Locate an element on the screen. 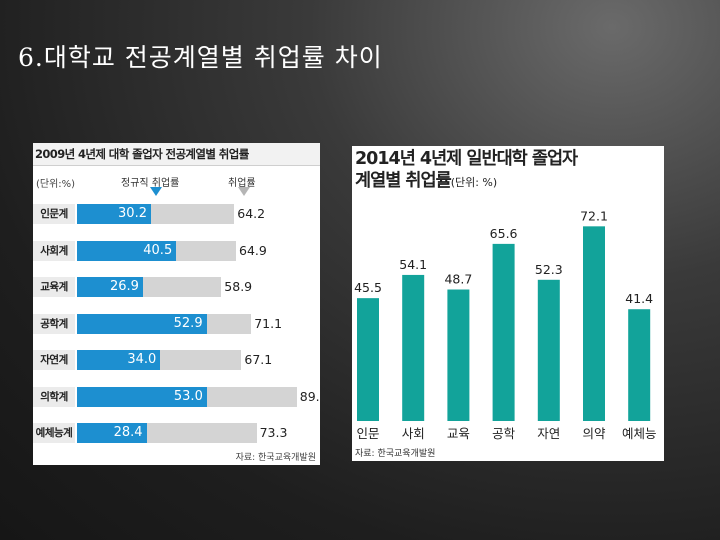 Image resolution: width=720 pixels, height=540 pixels. total-rate-value: 71.1 is located at coordinates (268, 323).